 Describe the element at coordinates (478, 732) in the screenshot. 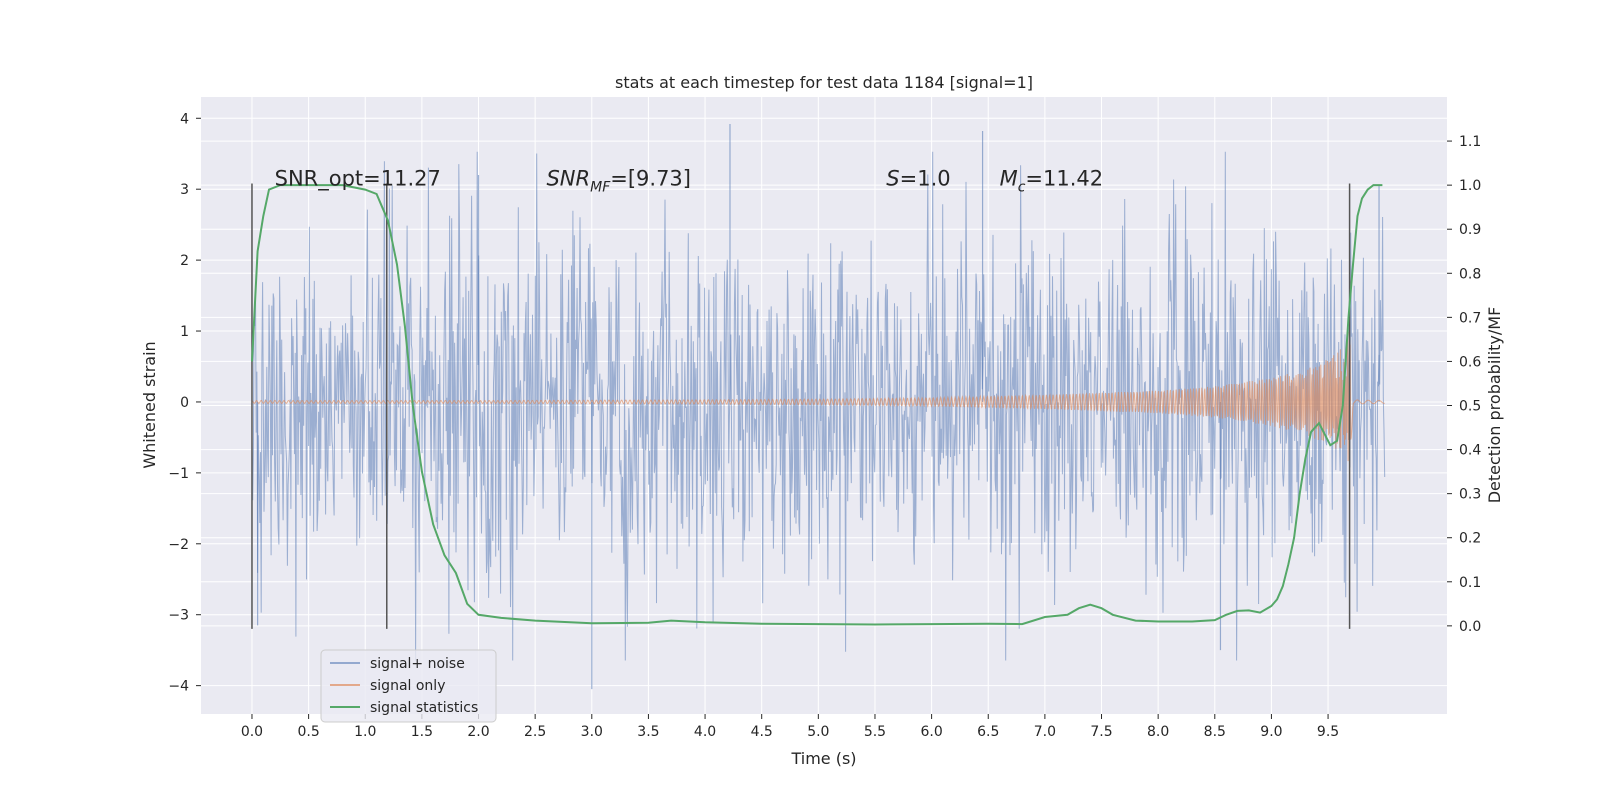

I see `x-tick-label: 2.0` at that location.